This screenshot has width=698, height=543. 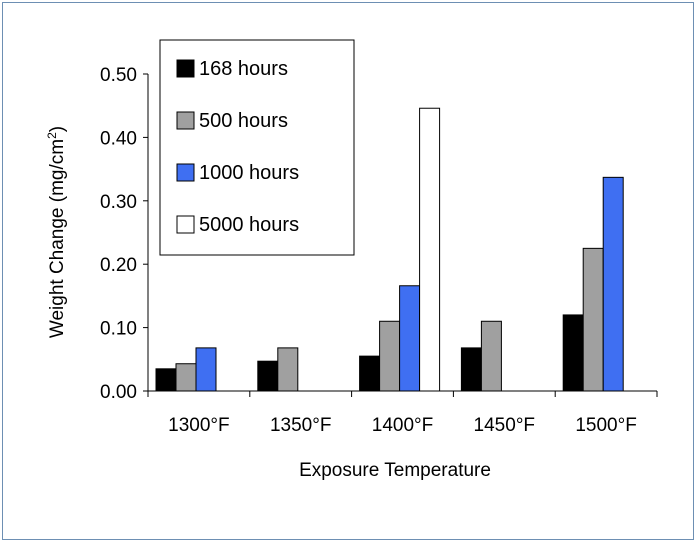 I want to click on y-ticks-group: 0.00 0.10 0.20 0.30 0.40 0.50, so click(x=124, y=234).